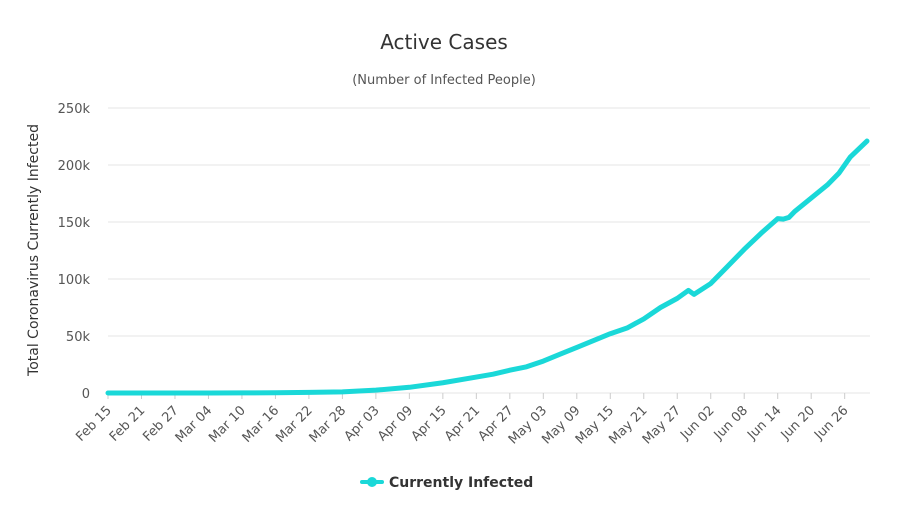  Describe the element at coordinates (372, 482) in the screenshot. I see `legend-swatch-marker` at that location.